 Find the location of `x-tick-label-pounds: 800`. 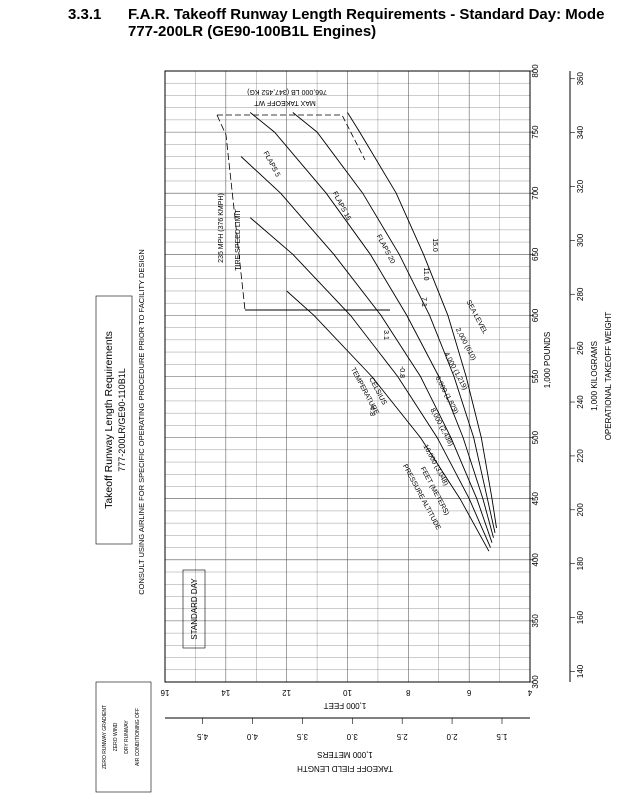

x-tick-label-pounds: 800 is located at coordinates (535, 71).